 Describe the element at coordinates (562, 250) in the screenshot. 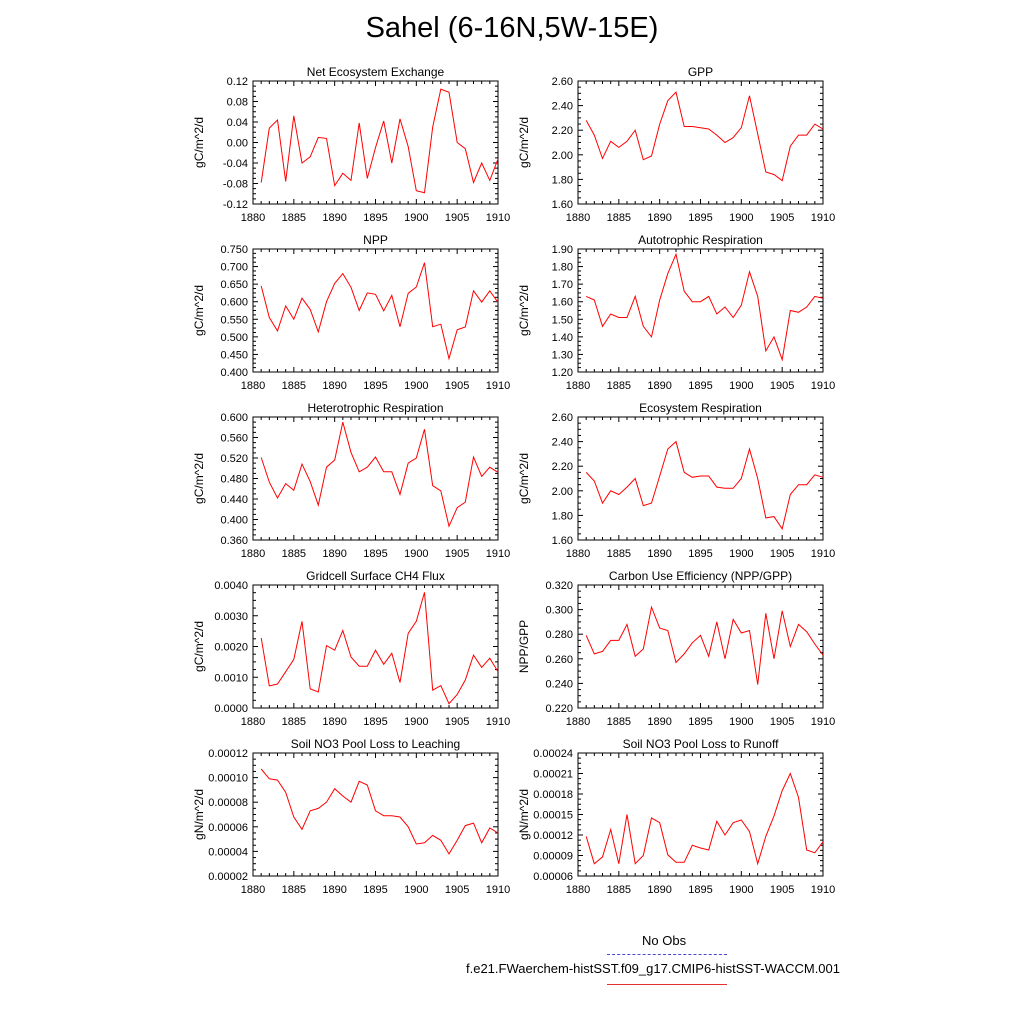

I see `y-tick-label: 1.90` at that location.